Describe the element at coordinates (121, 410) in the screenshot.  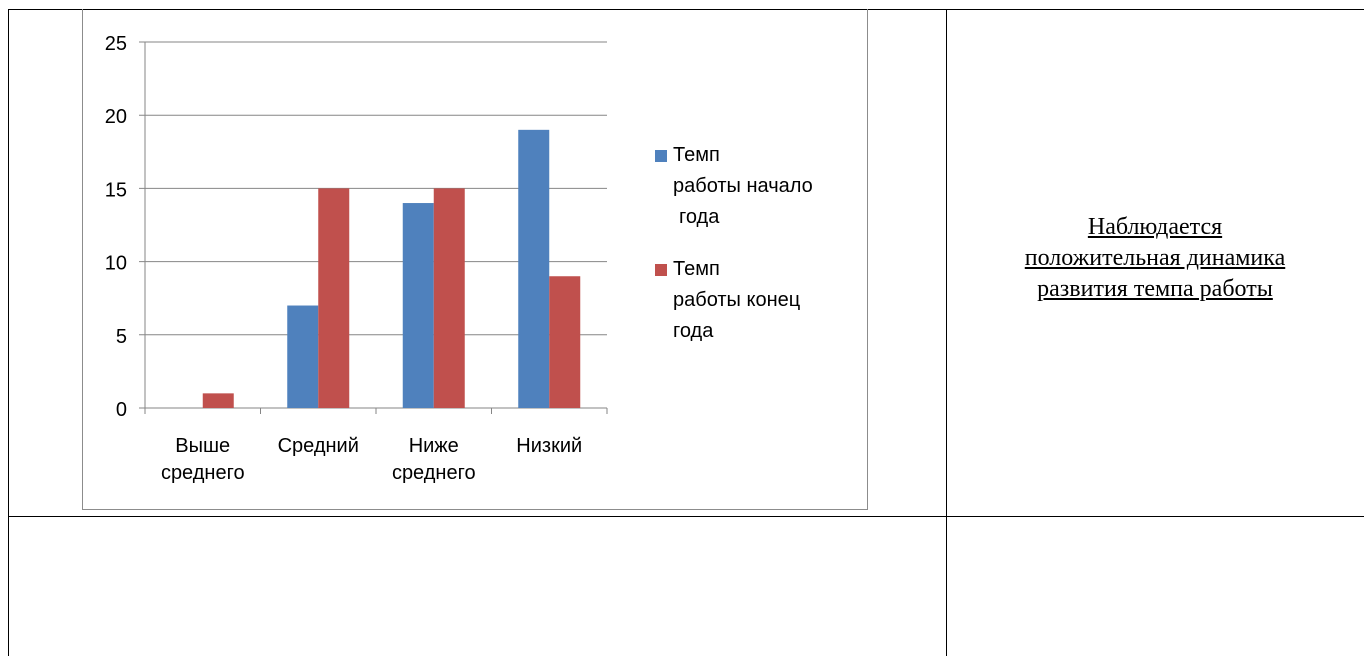
I see `y-tick-label: 0` at that location.